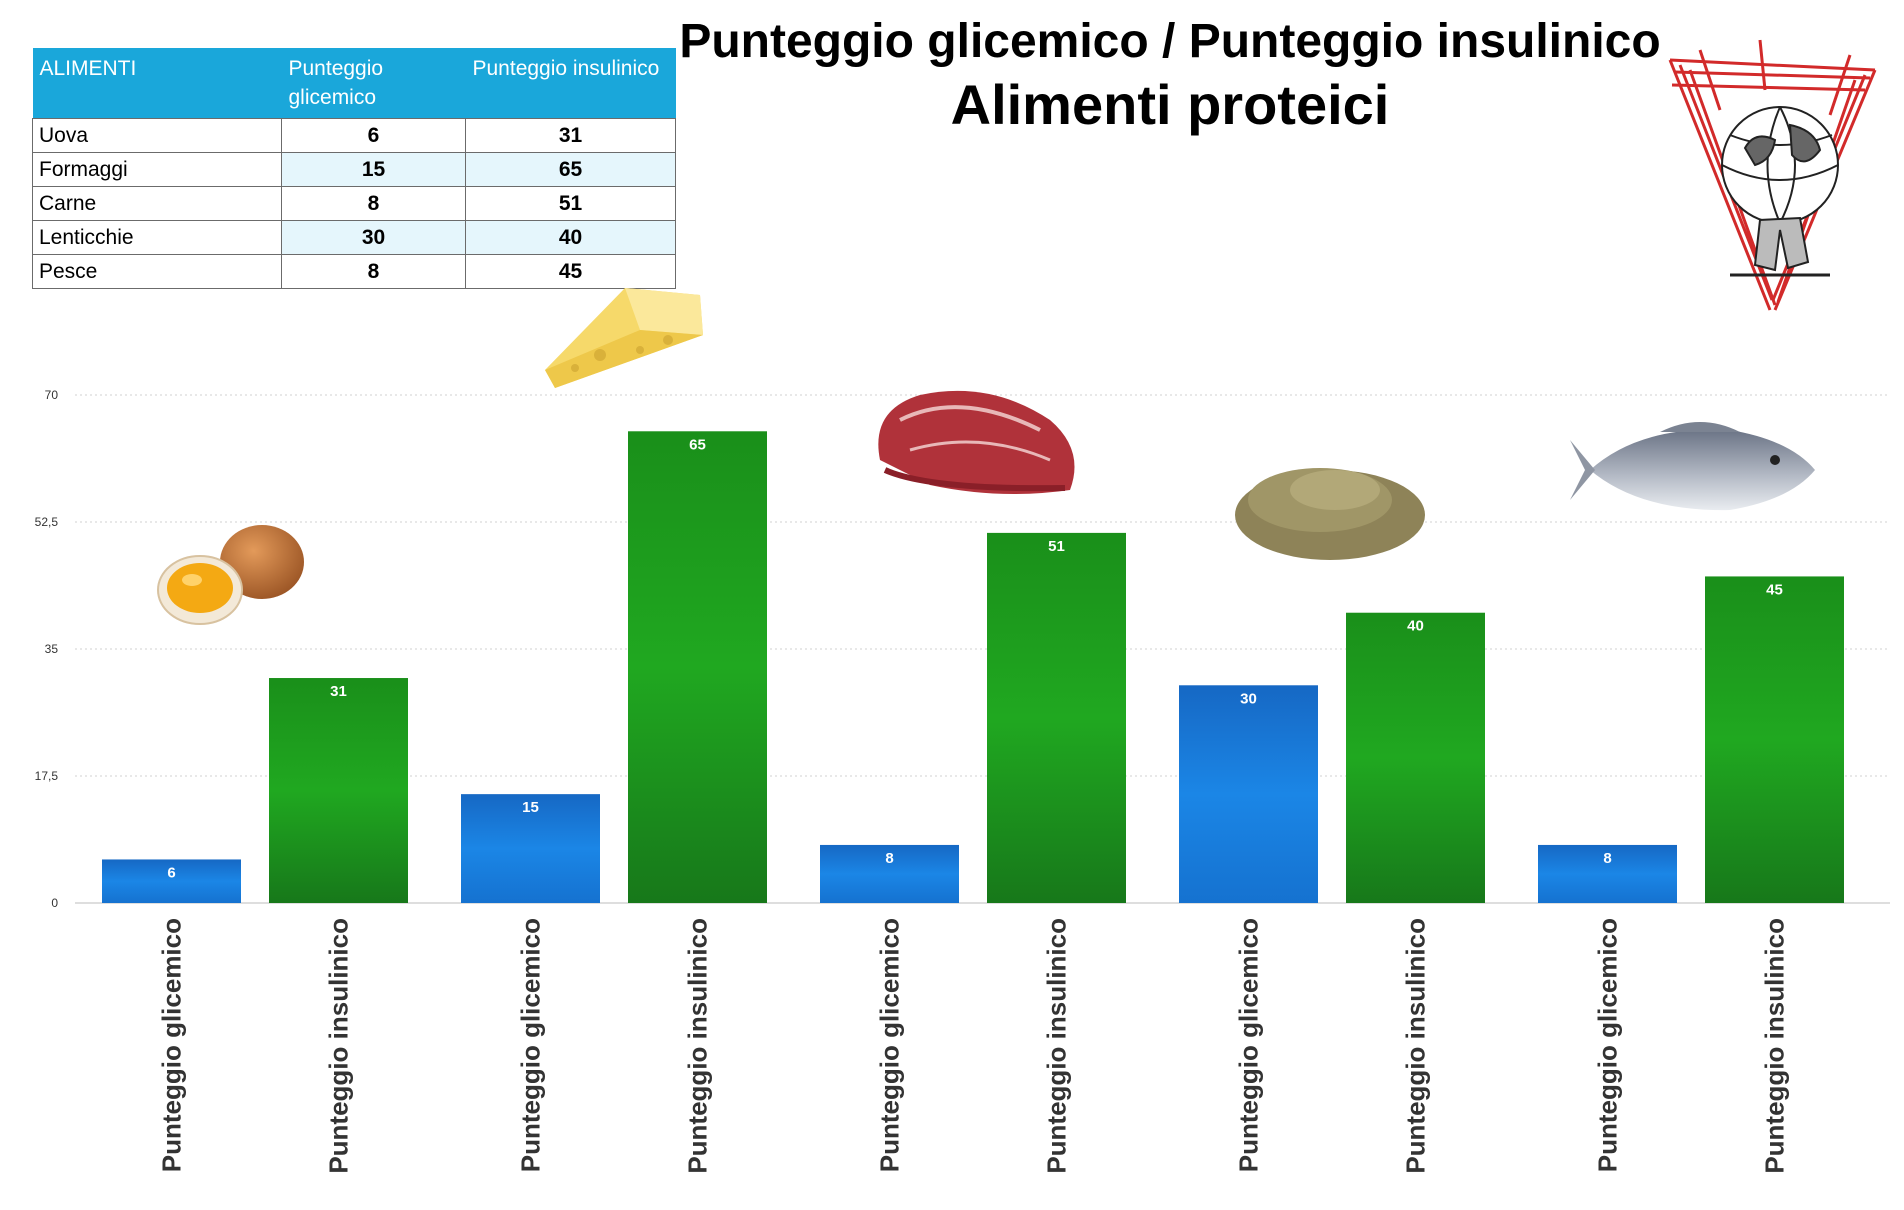 This screenshot has height=1210, width=1904. Describe the element at coordinates (230, 575) in the screenshot. I see `egg-image` at that location.